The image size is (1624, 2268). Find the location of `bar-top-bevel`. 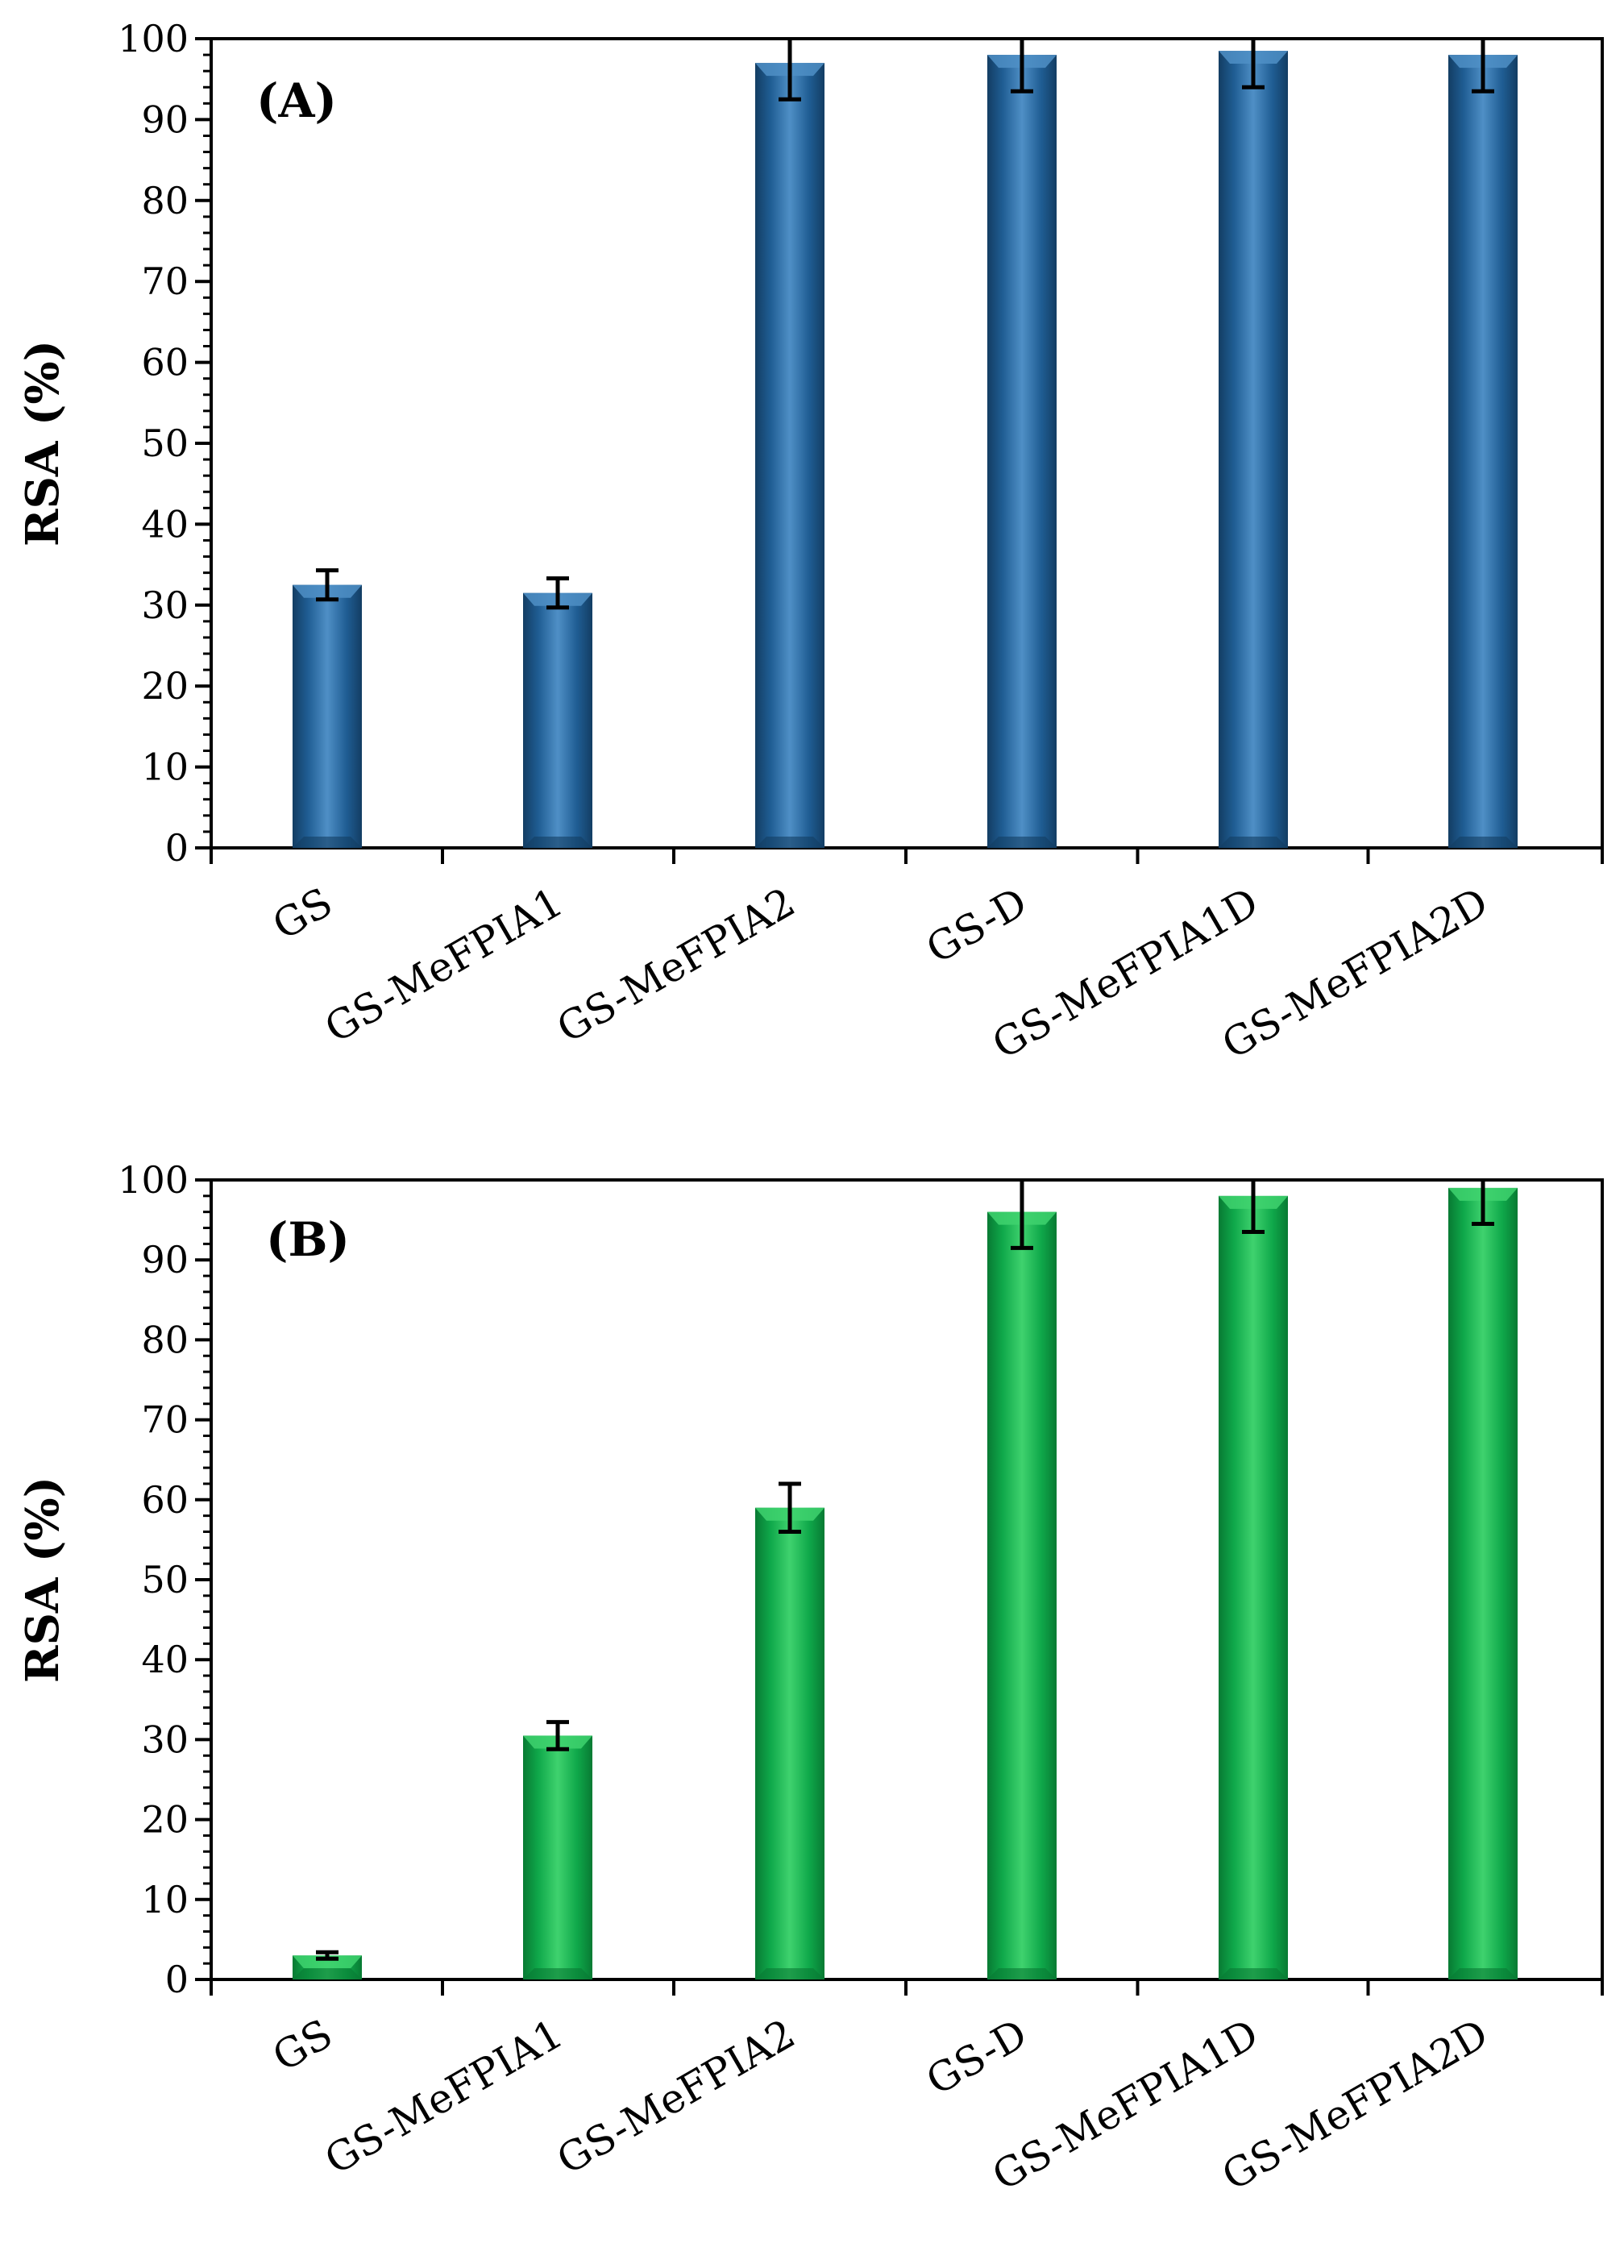

bar-top-bevel is located at coordinates (327, 1962).